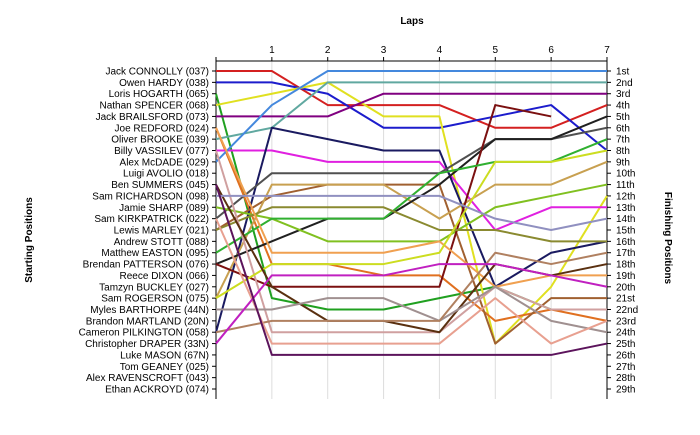 Image resolution: width=700 pixels, height=435 pixels. Describe the element at coordinates (627, 310) in the screenshot. I see `finishing-label: 22nd` at that location.